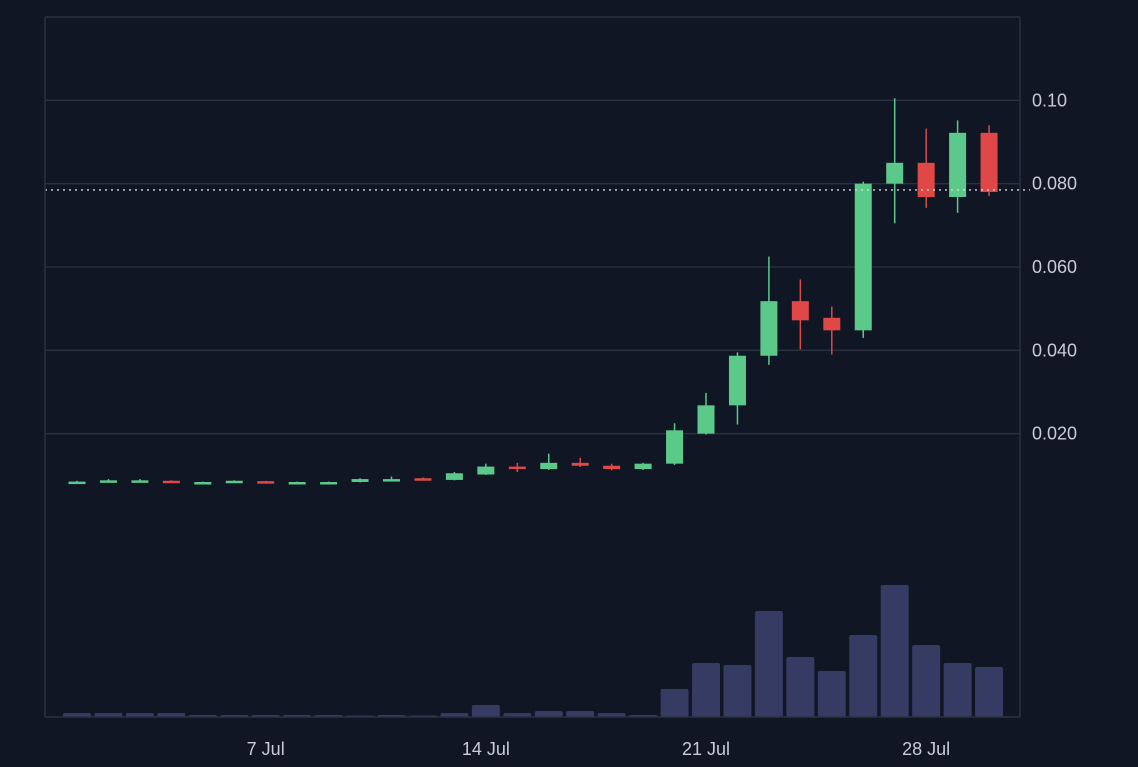 The width and height of the screenshot is (1138, 767). What do you see at coordinates (486, 749) in the screenshot?
I see `x-tick-label: 14 Jul` at bounding box center [486, 749].